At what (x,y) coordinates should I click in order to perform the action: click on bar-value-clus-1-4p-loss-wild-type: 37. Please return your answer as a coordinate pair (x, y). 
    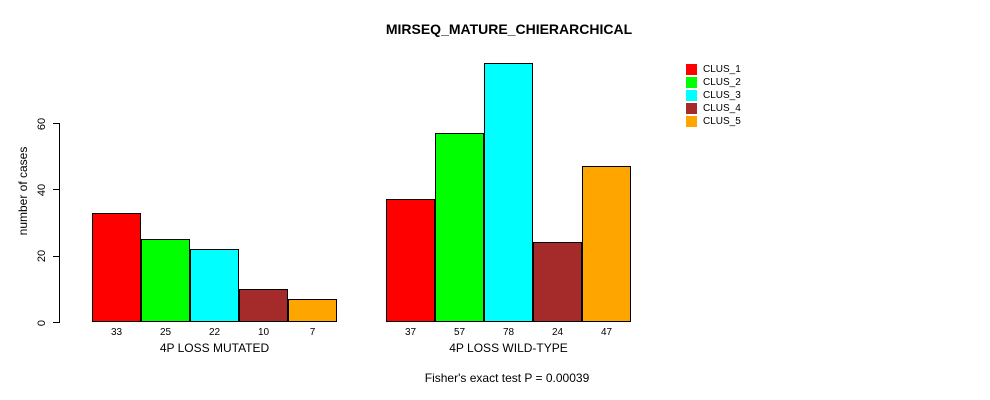
    Looking at the image, I should click on (410, 332).